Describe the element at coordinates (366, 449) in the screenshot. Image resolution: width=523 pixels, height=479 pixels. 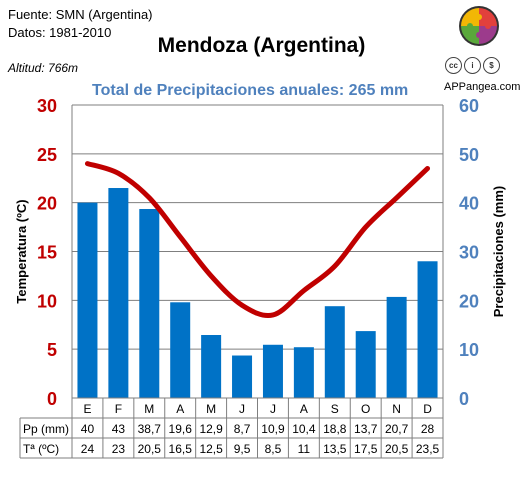
I see `table-cell: 17,5` at that location.